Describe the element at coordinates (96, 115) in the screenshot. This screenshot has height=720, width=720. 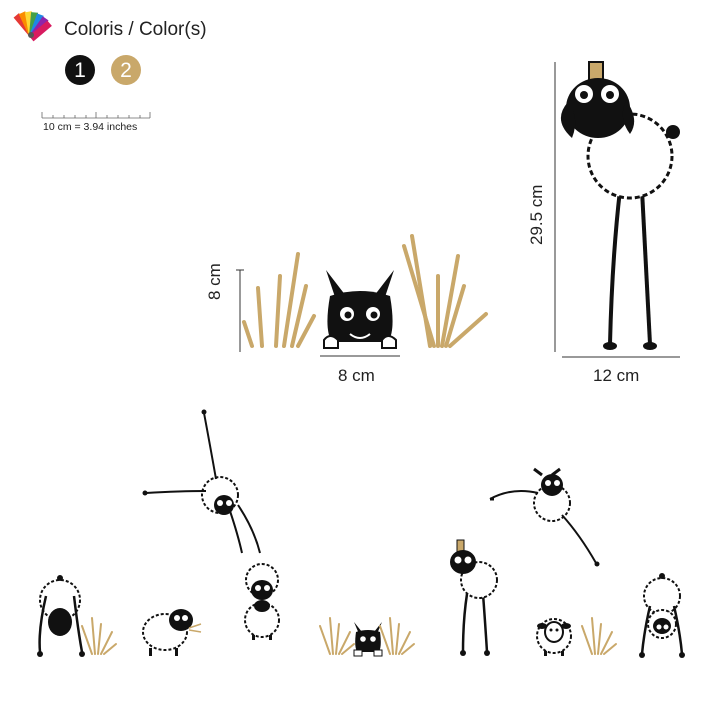
I see `scale-ruler` at that location.